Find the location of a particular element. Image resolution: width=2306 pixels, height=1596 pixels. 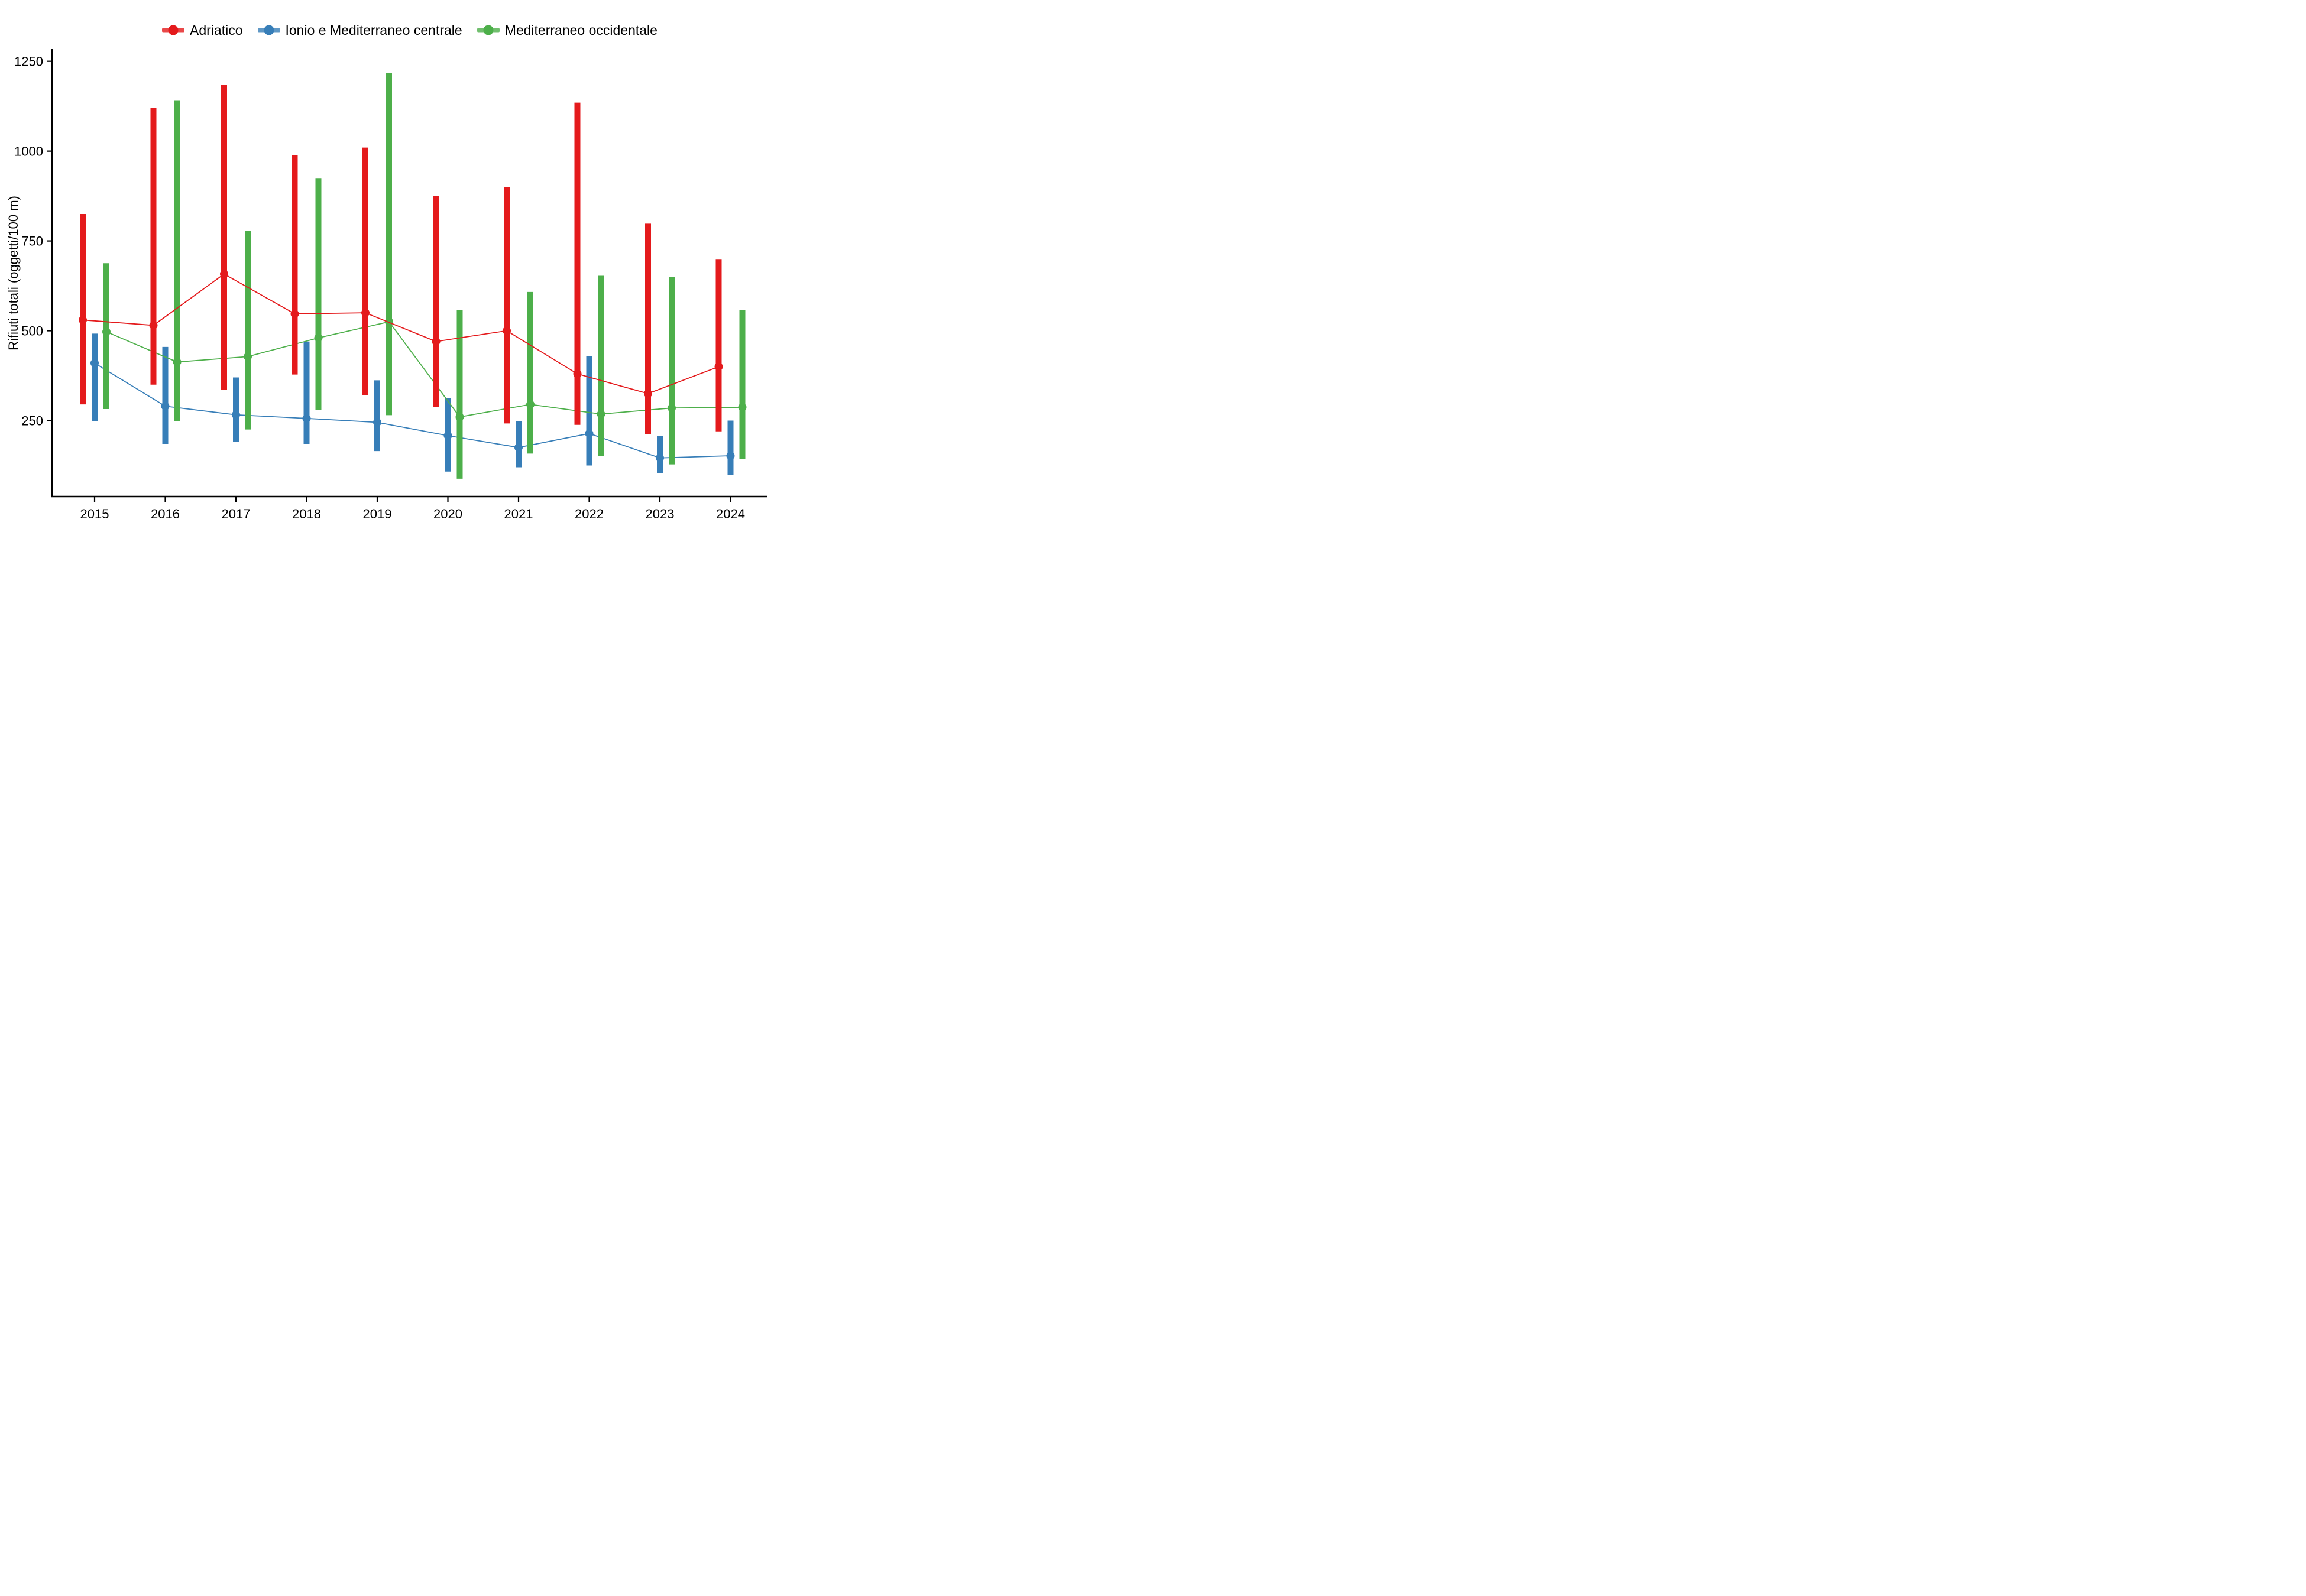

y-tick-label: 500 is located at coordinates (32, 331).